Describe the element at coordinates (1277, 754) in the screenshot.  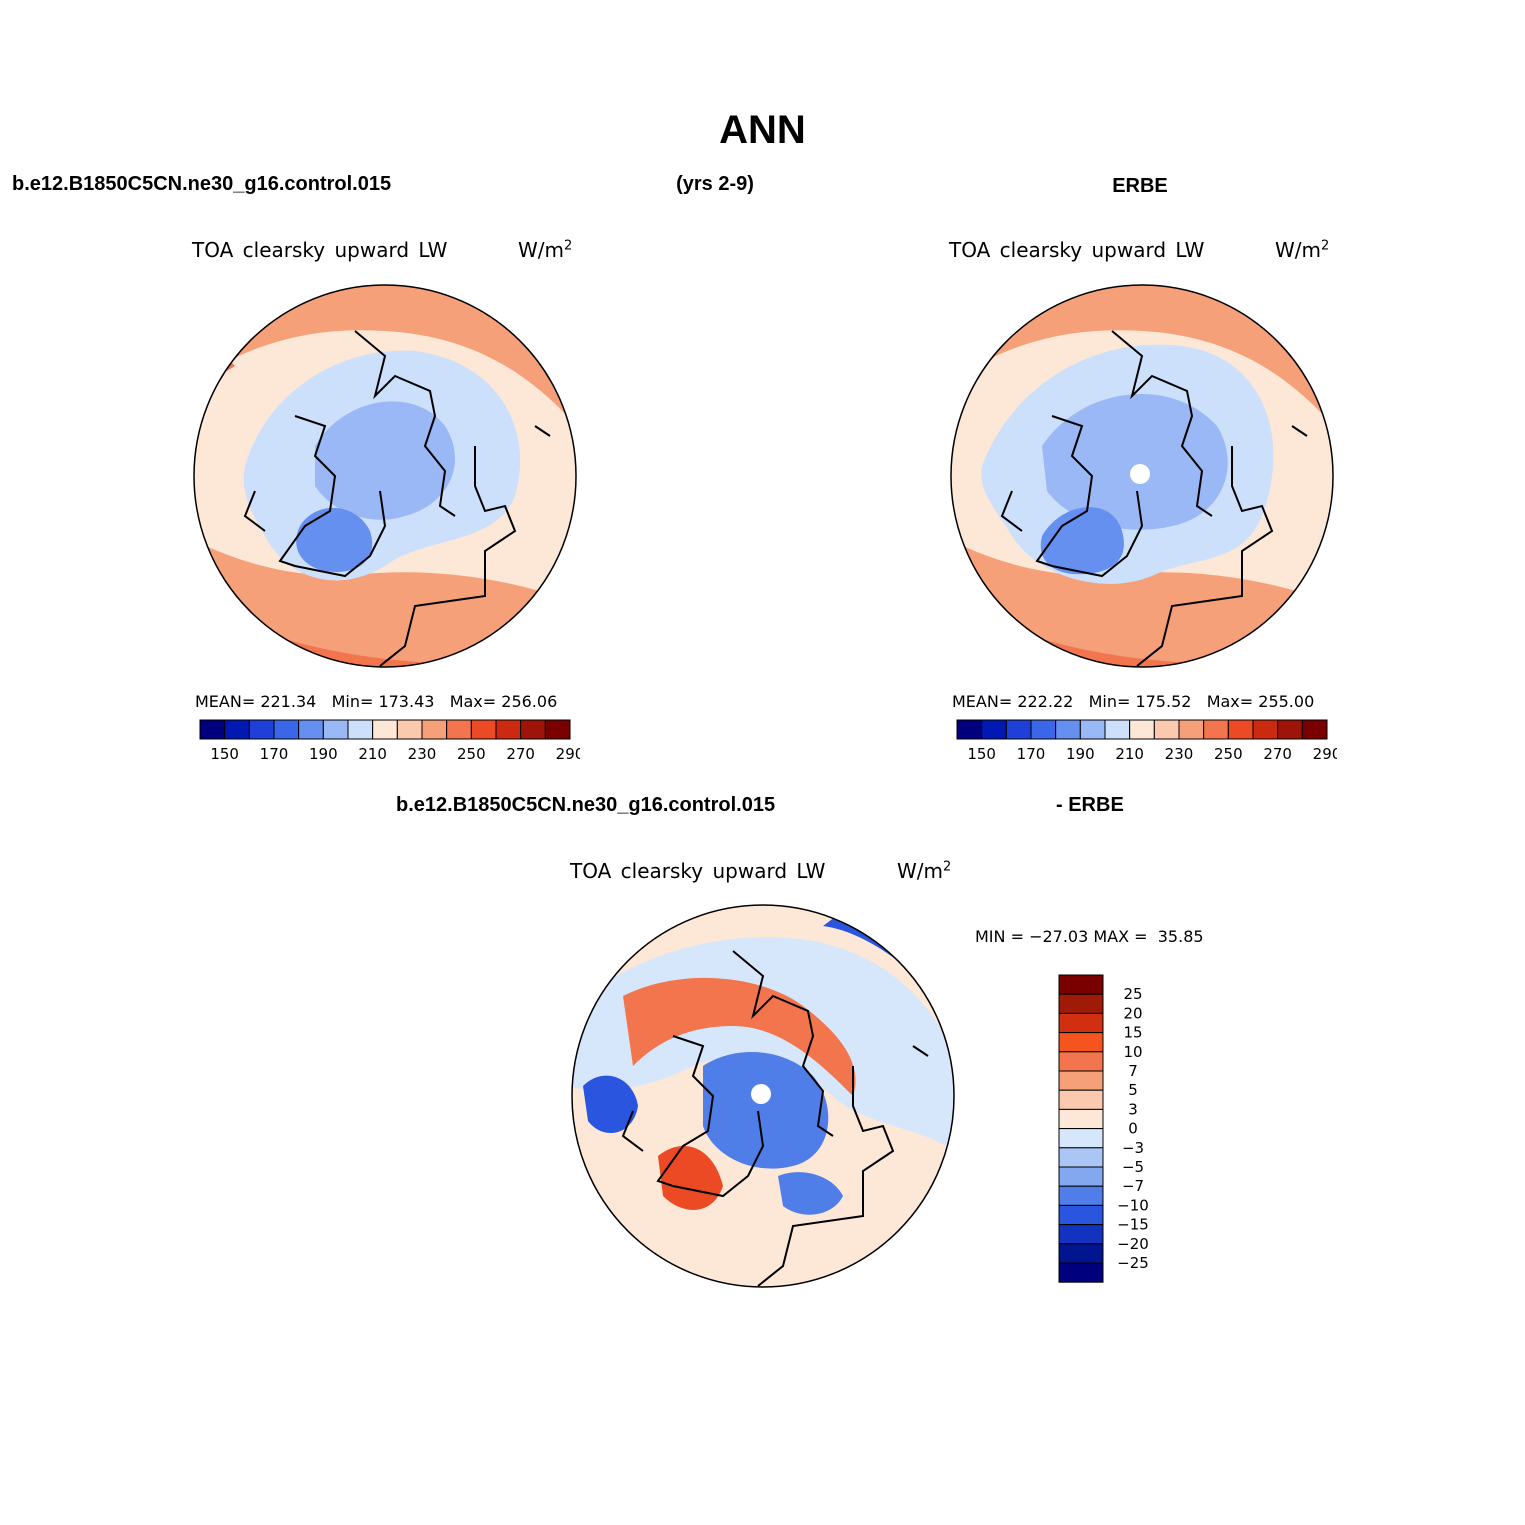
I see `obs-colorbar-label: 270` at that location.